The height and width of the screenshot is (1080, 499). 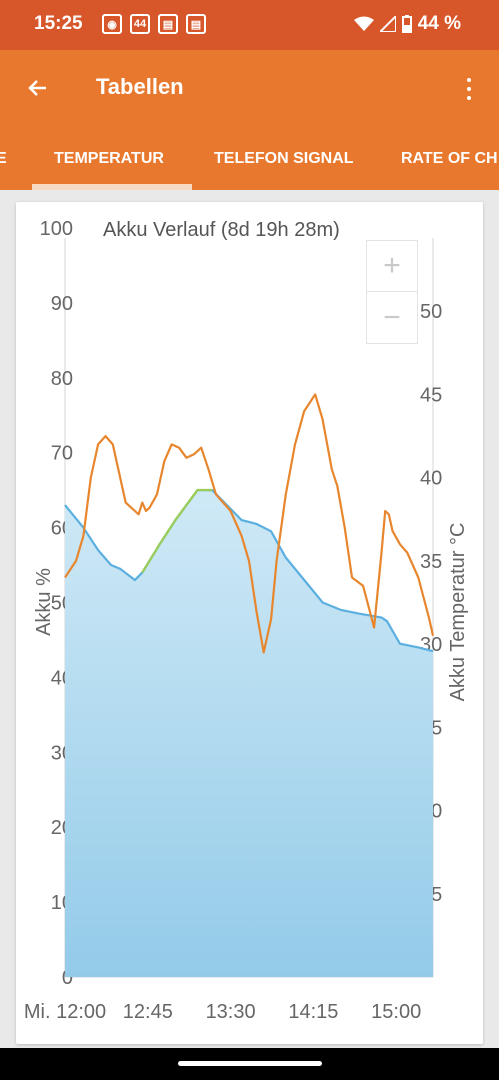 What do you see at coordinates (56, 229) in the screenshot?
I see `y-left-tick-label: 100` at bounding box center [56, 229].